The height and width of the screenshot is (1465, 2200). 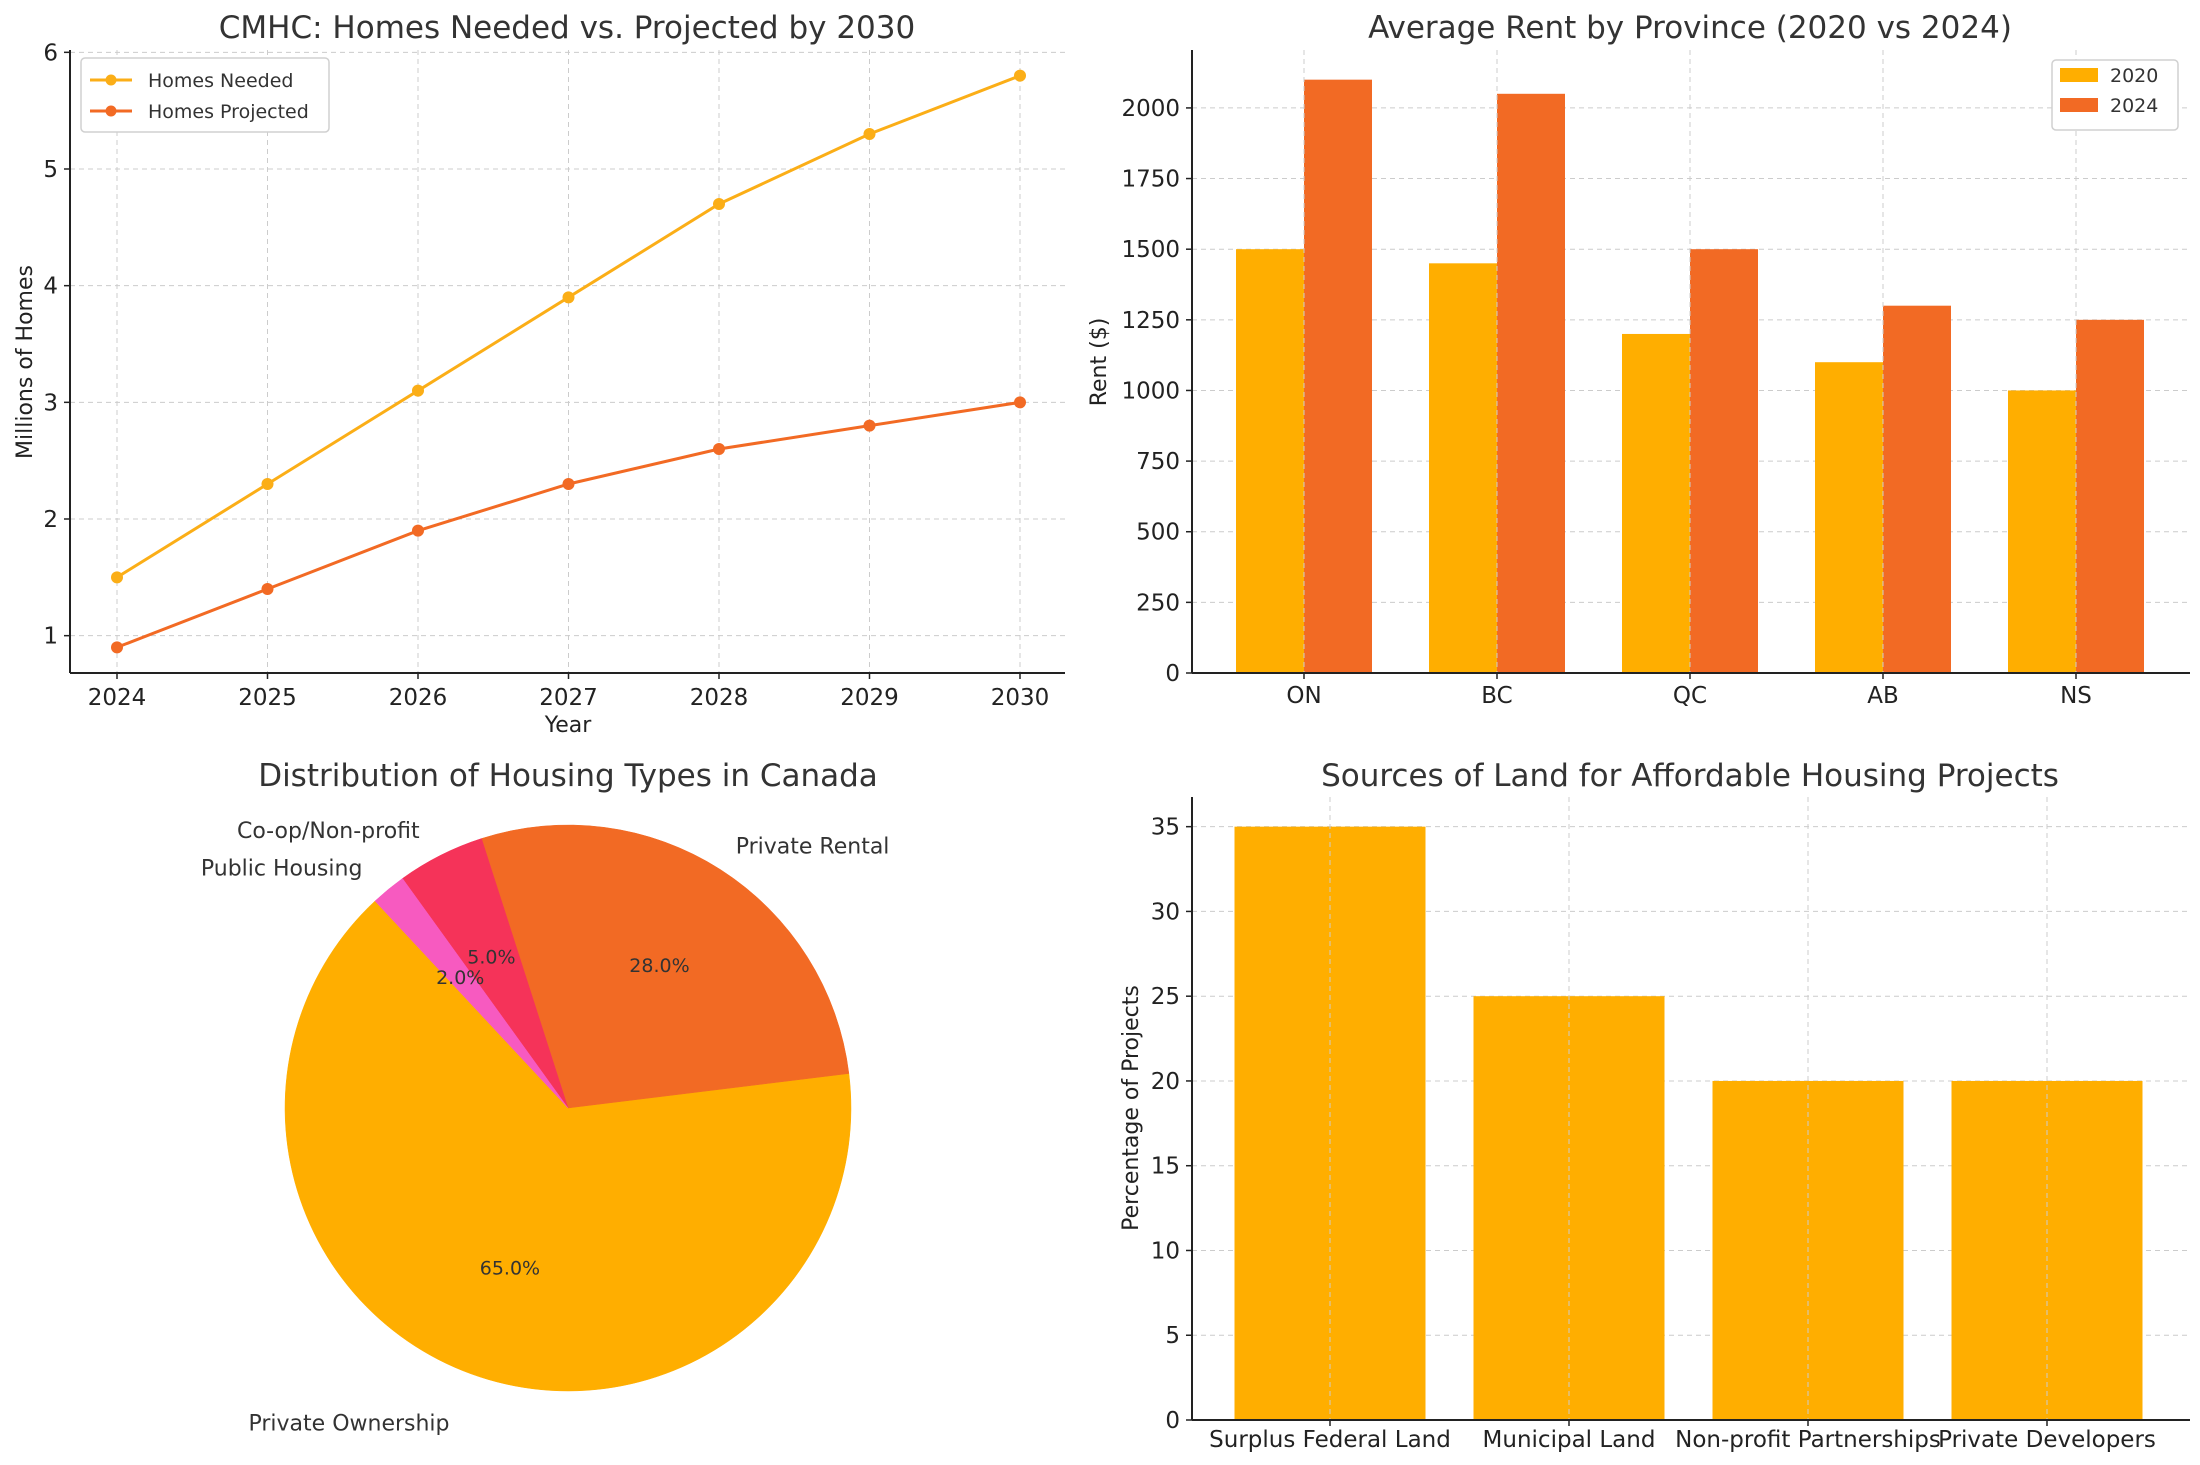 What do you see at coordinates (1165, 1167) in the screenshot?
I see `y-tick-label: 15` at bounding box center [1165, 1167].